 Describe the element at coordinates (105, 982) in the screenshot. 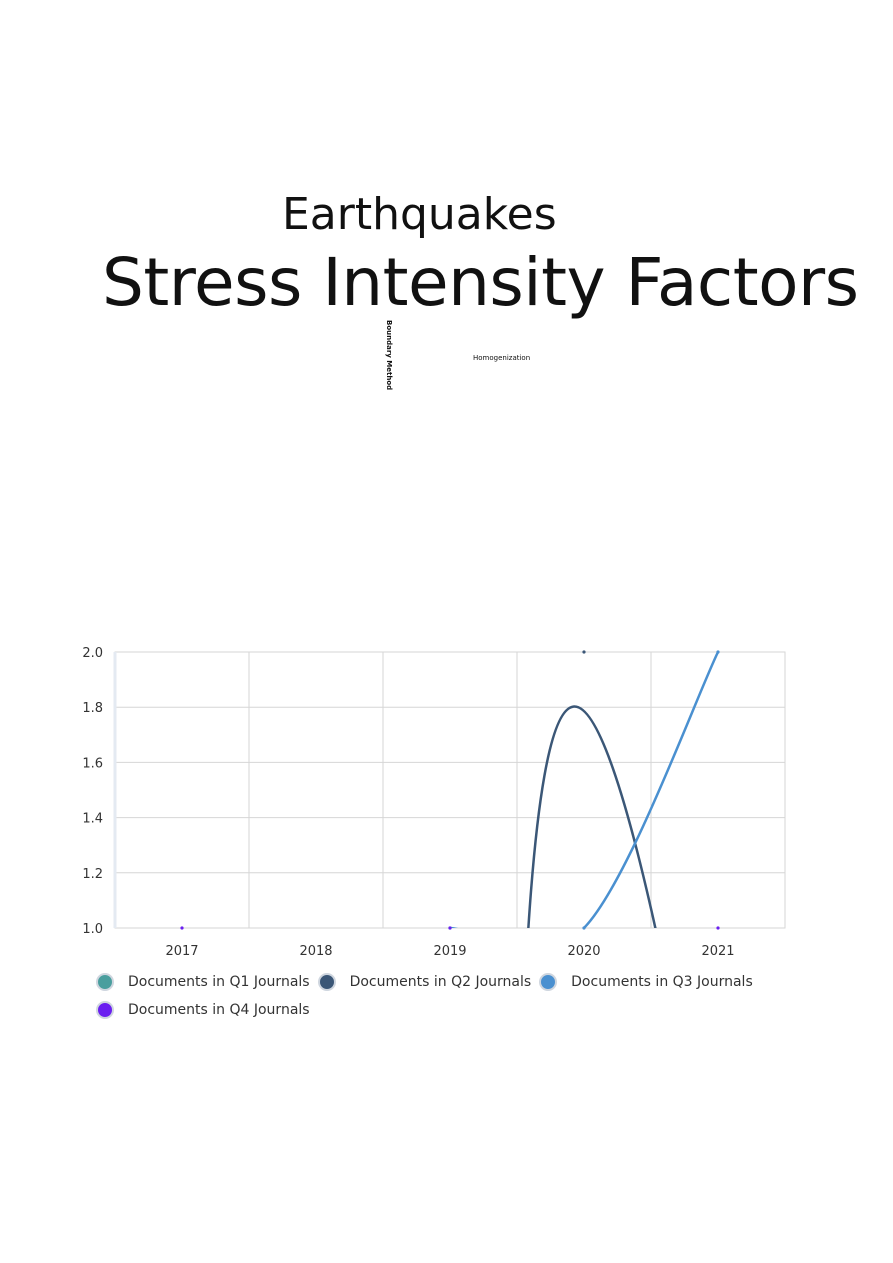

I see `legend-swatch-q1` at that location.